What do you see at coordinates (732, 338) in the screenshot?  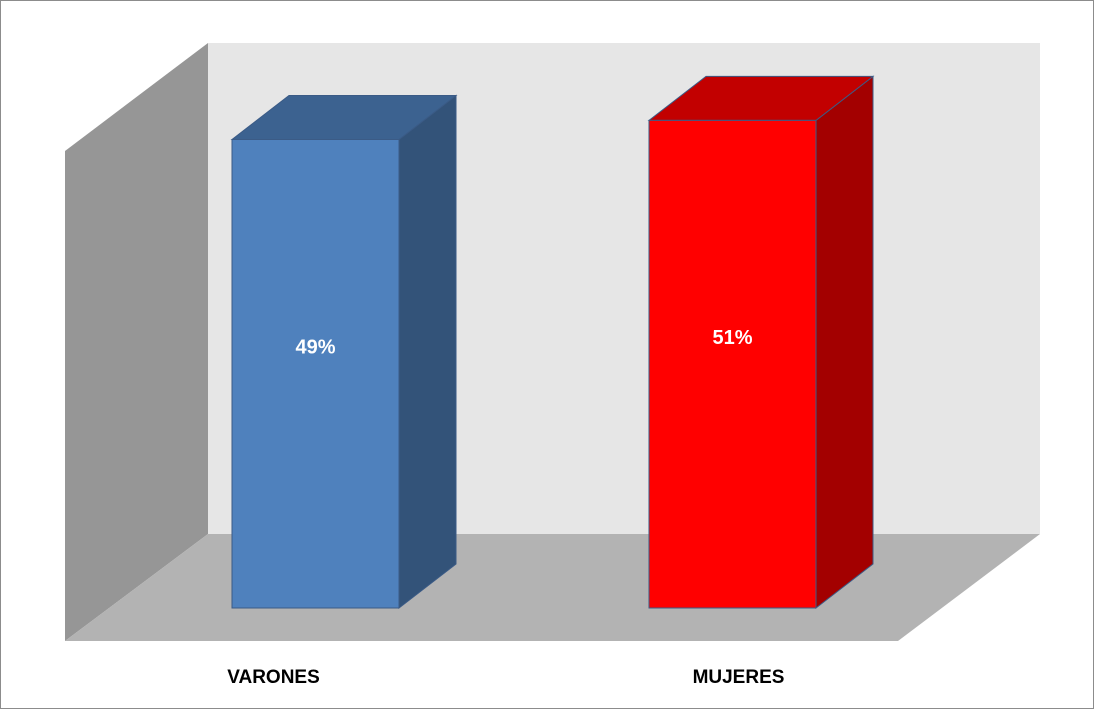 I see `data-label-mujeres: 51%` at bounding box center [732, 338].